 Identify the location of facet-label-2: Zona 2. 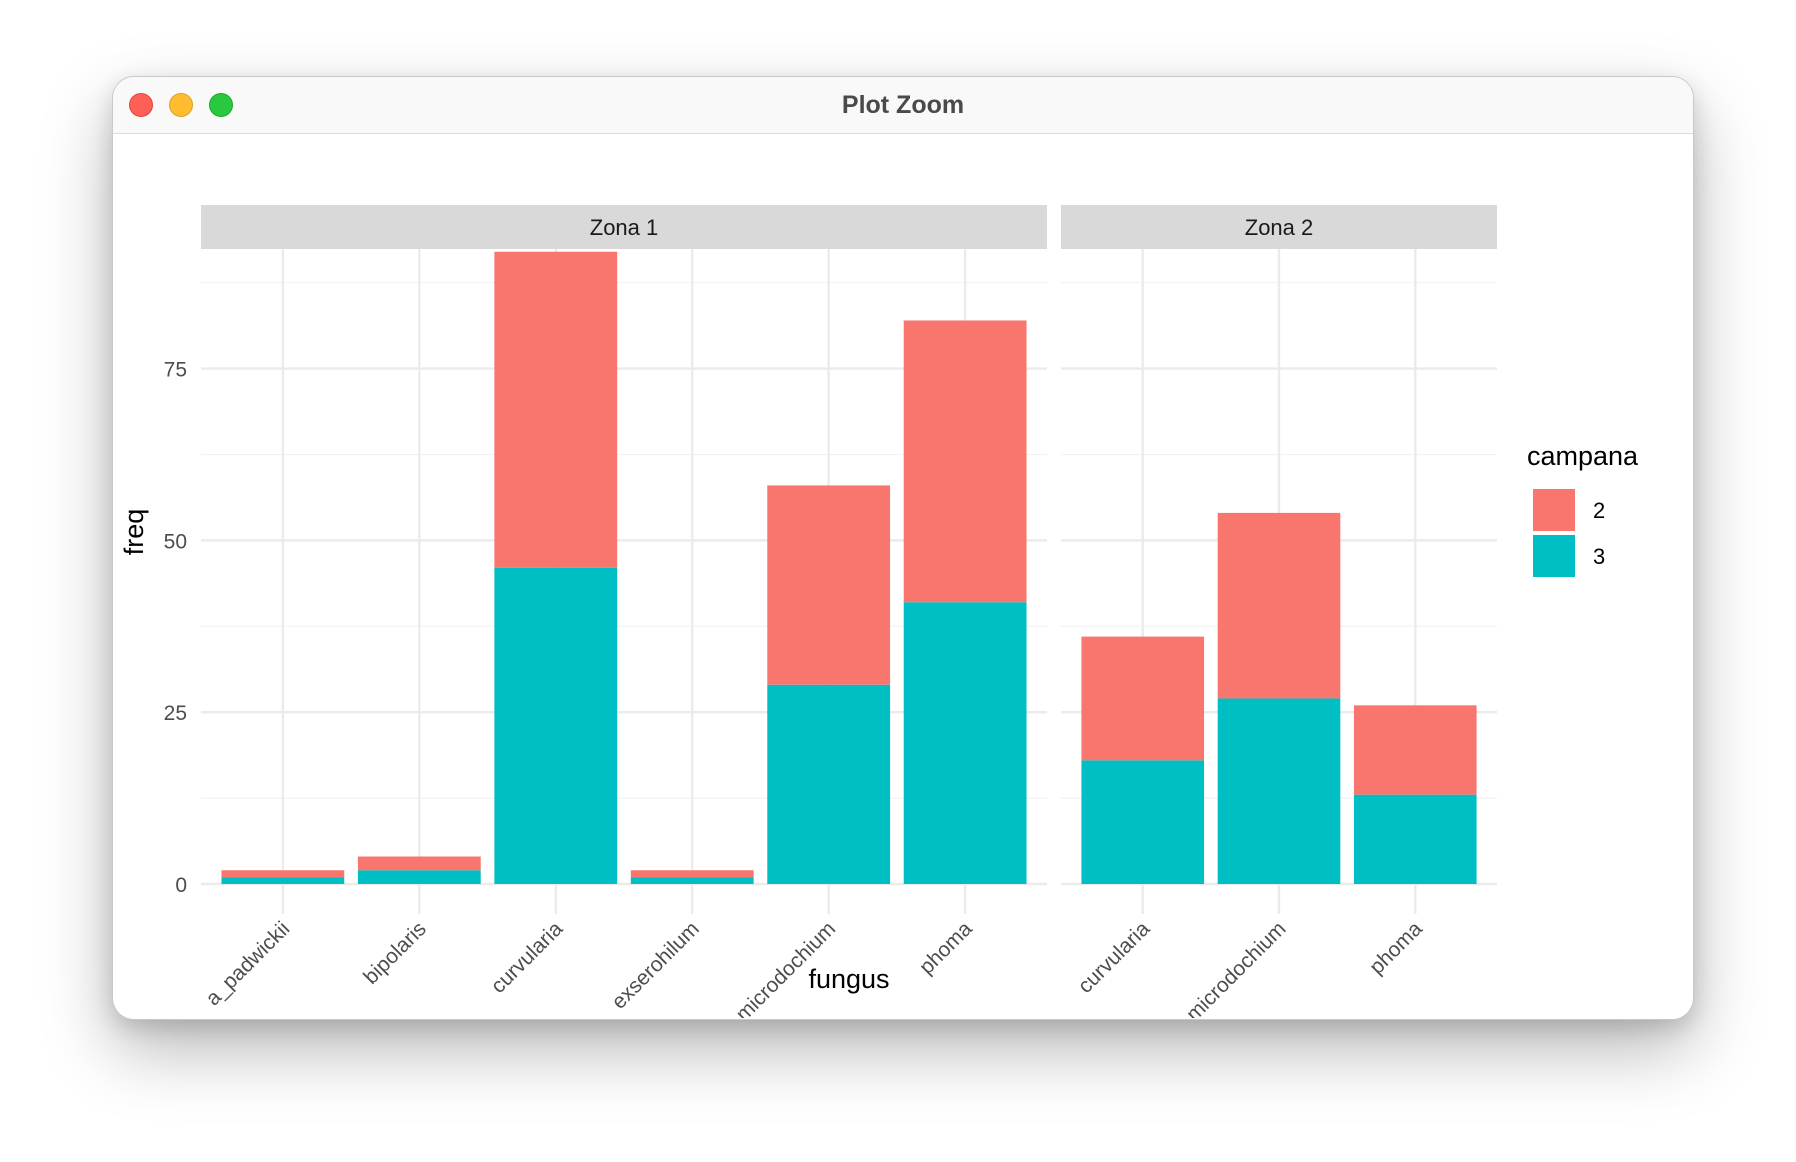
(1279, 227).